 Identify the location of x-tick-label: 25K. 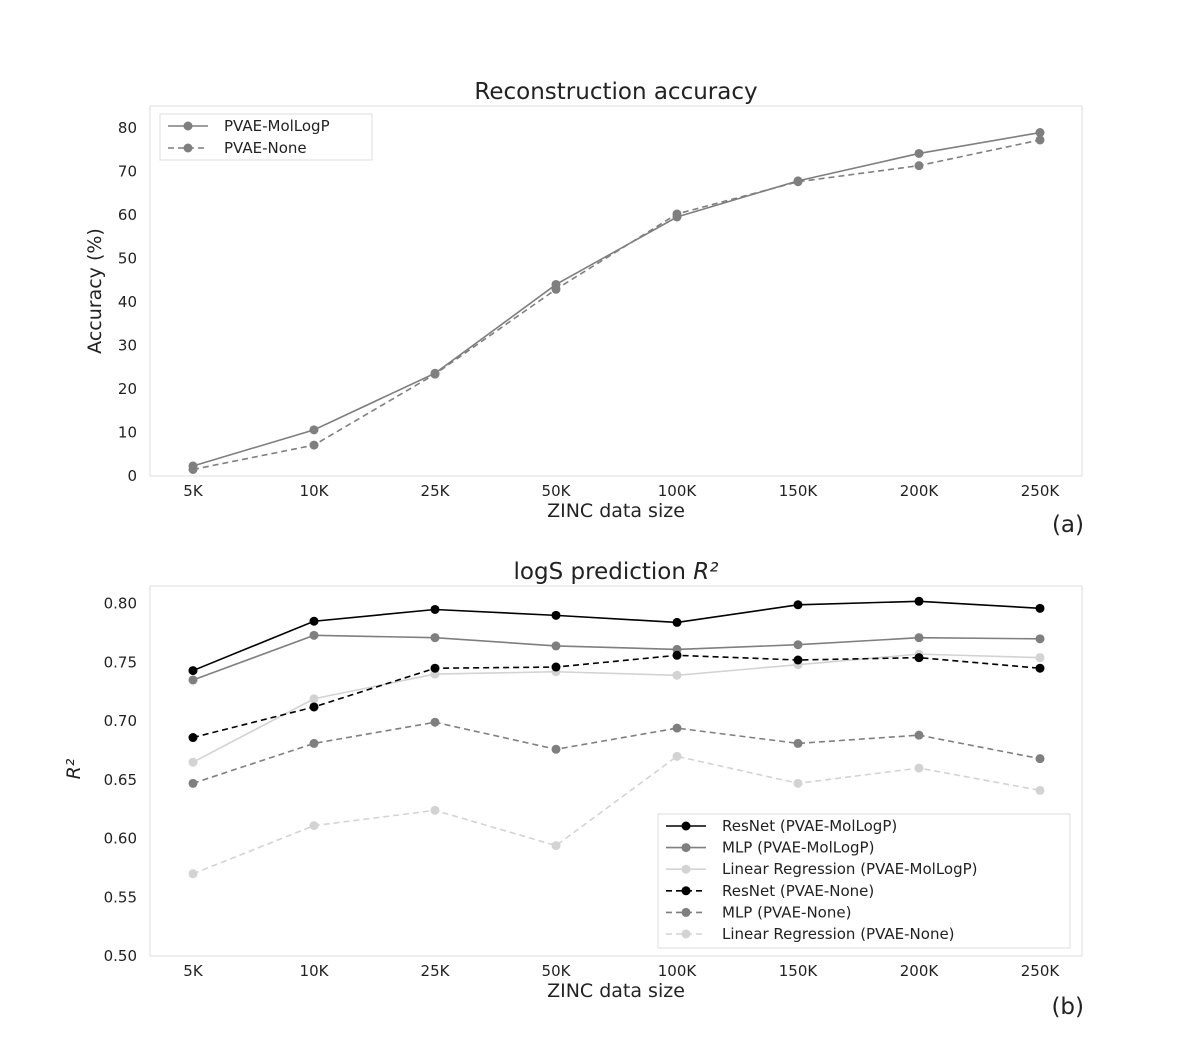
(436, 491).